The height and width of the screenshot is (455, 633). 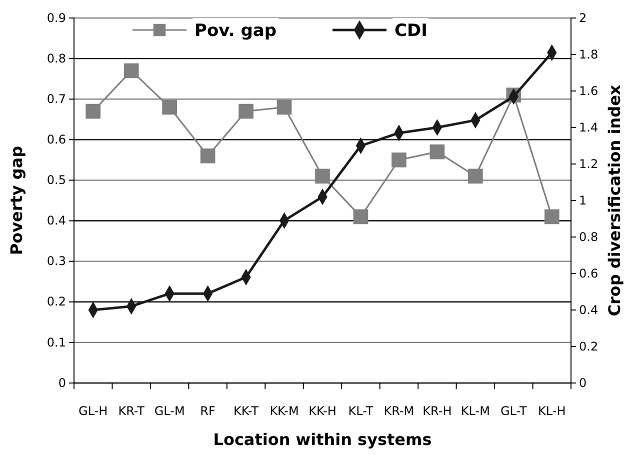 I want to click on y2-tick-label: 1.4, so click(x=588, y=127).